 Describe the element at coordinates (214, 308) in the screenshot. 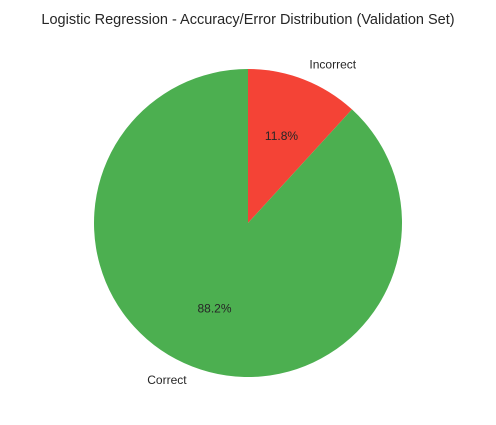

I see `slice-percent-correct: 88.2%` at that location.